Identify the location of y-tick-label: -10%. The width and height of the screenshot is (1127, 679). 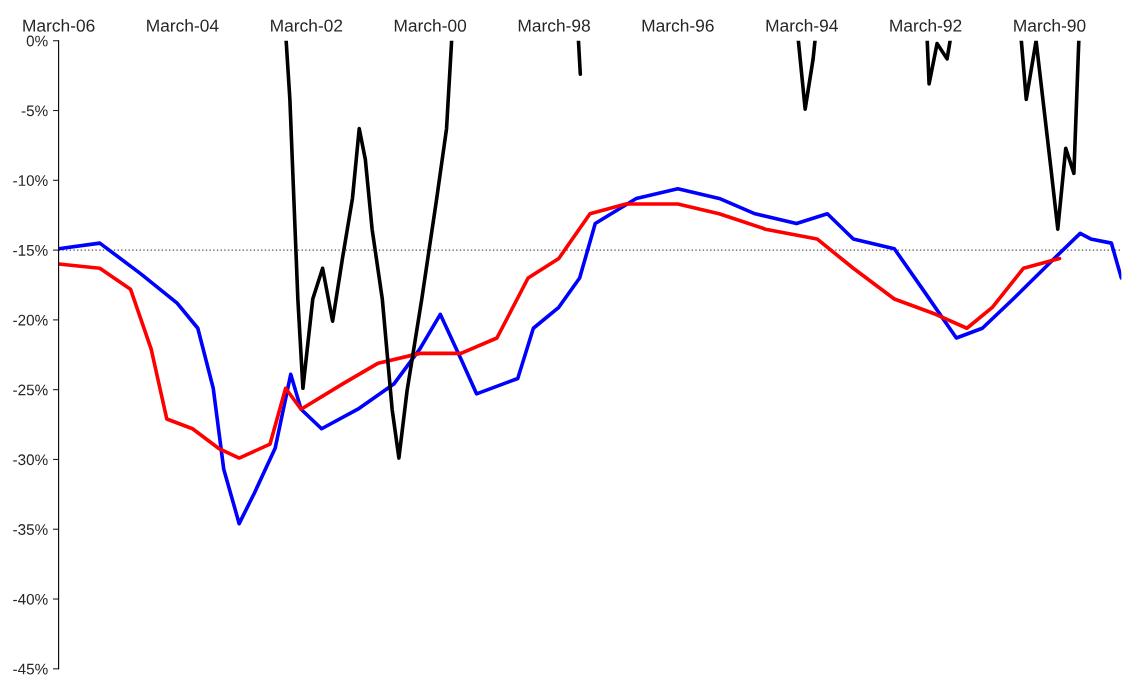
(30, 180).